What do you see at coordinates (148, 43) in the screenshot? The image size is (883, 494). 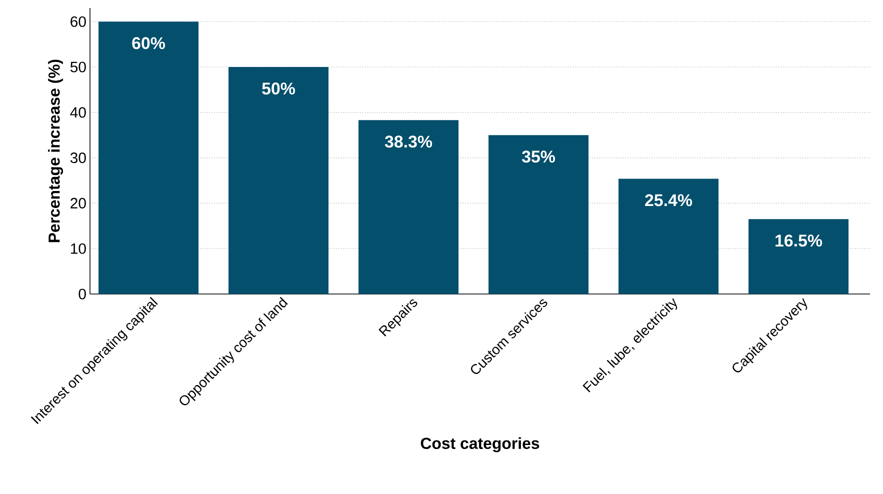 I see `data-label: 60%` at bounding box center [148, 43].